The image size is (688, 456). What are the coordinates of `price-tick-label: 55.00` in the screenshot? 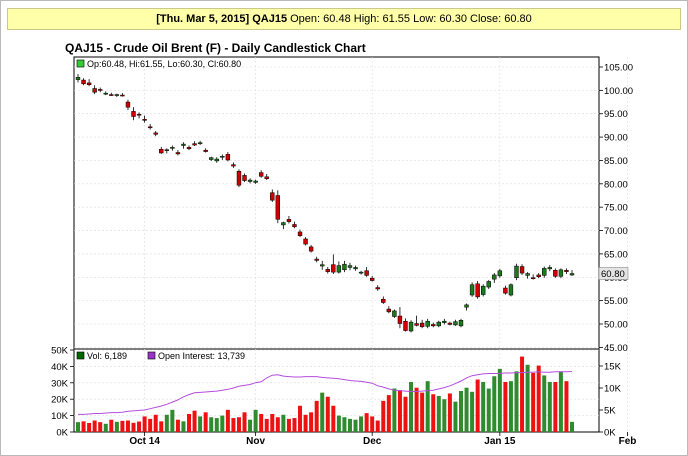 It's located at (616, 301).